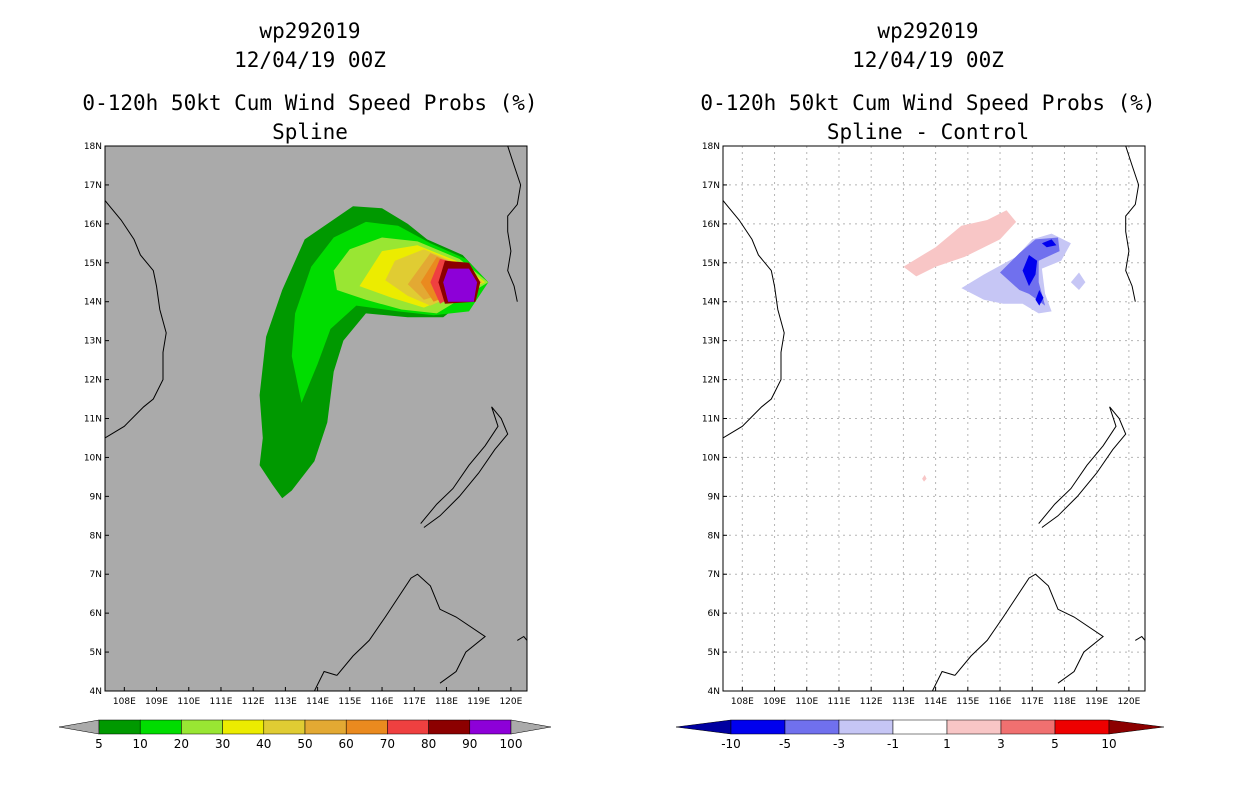 The height and width of the screenshot is (800, 1236). Describe the element at coordinates (222, 744) in the screenshot. I see `colorbar-label: 30` at that location.